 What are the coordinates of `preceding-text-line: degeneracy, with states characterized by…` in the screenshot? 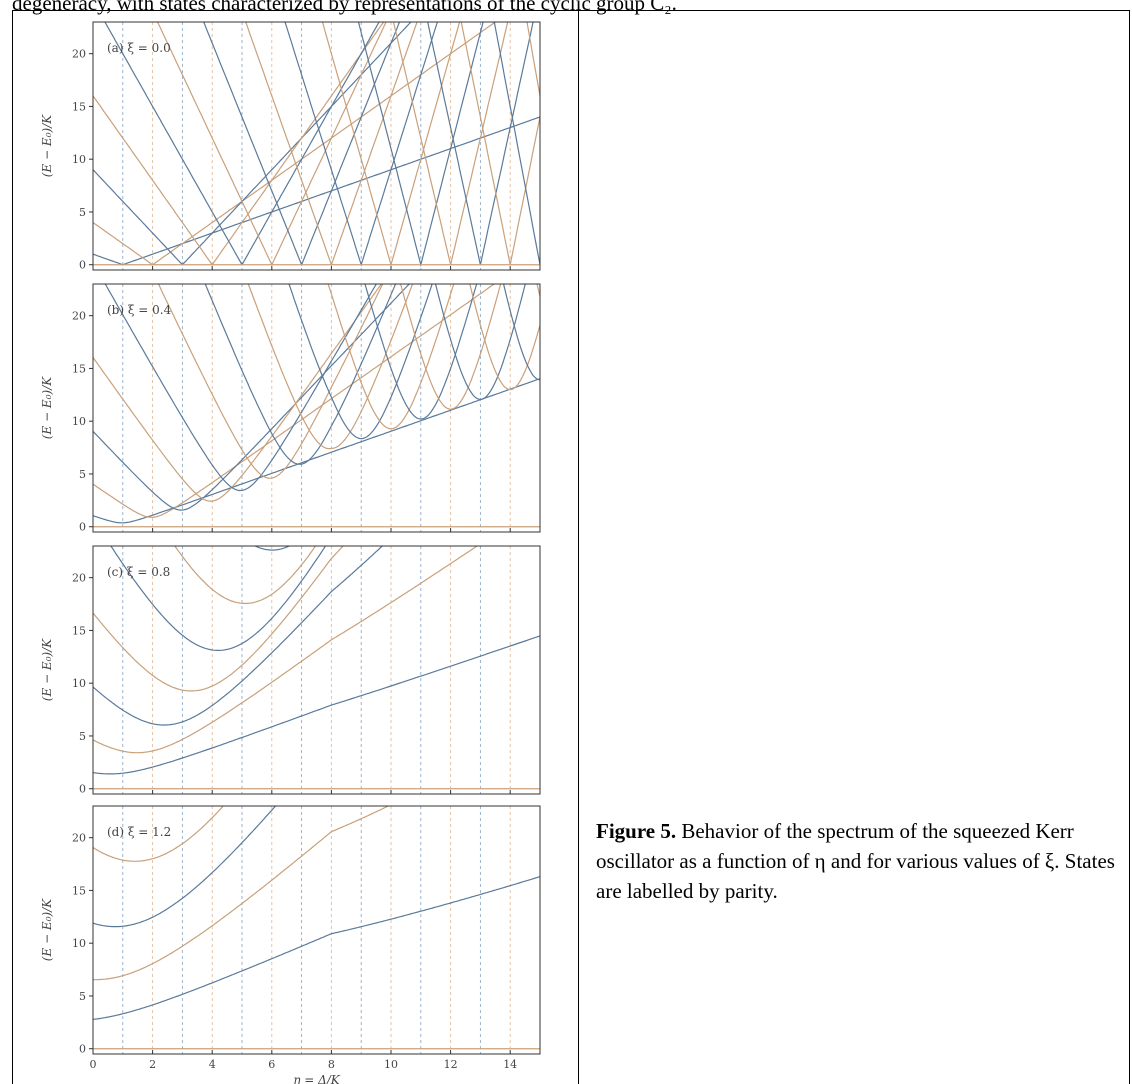 It's located at (344, 7).